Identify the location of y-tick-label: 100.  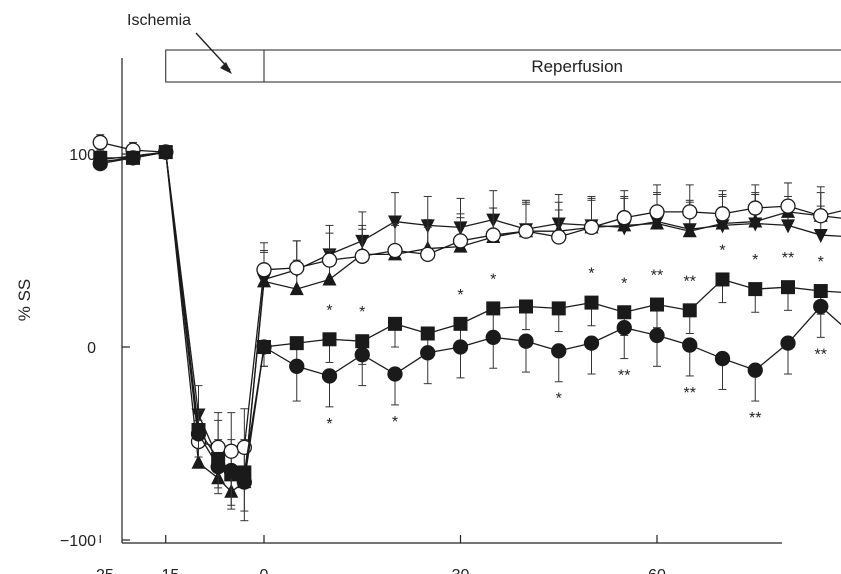
(82, 155).